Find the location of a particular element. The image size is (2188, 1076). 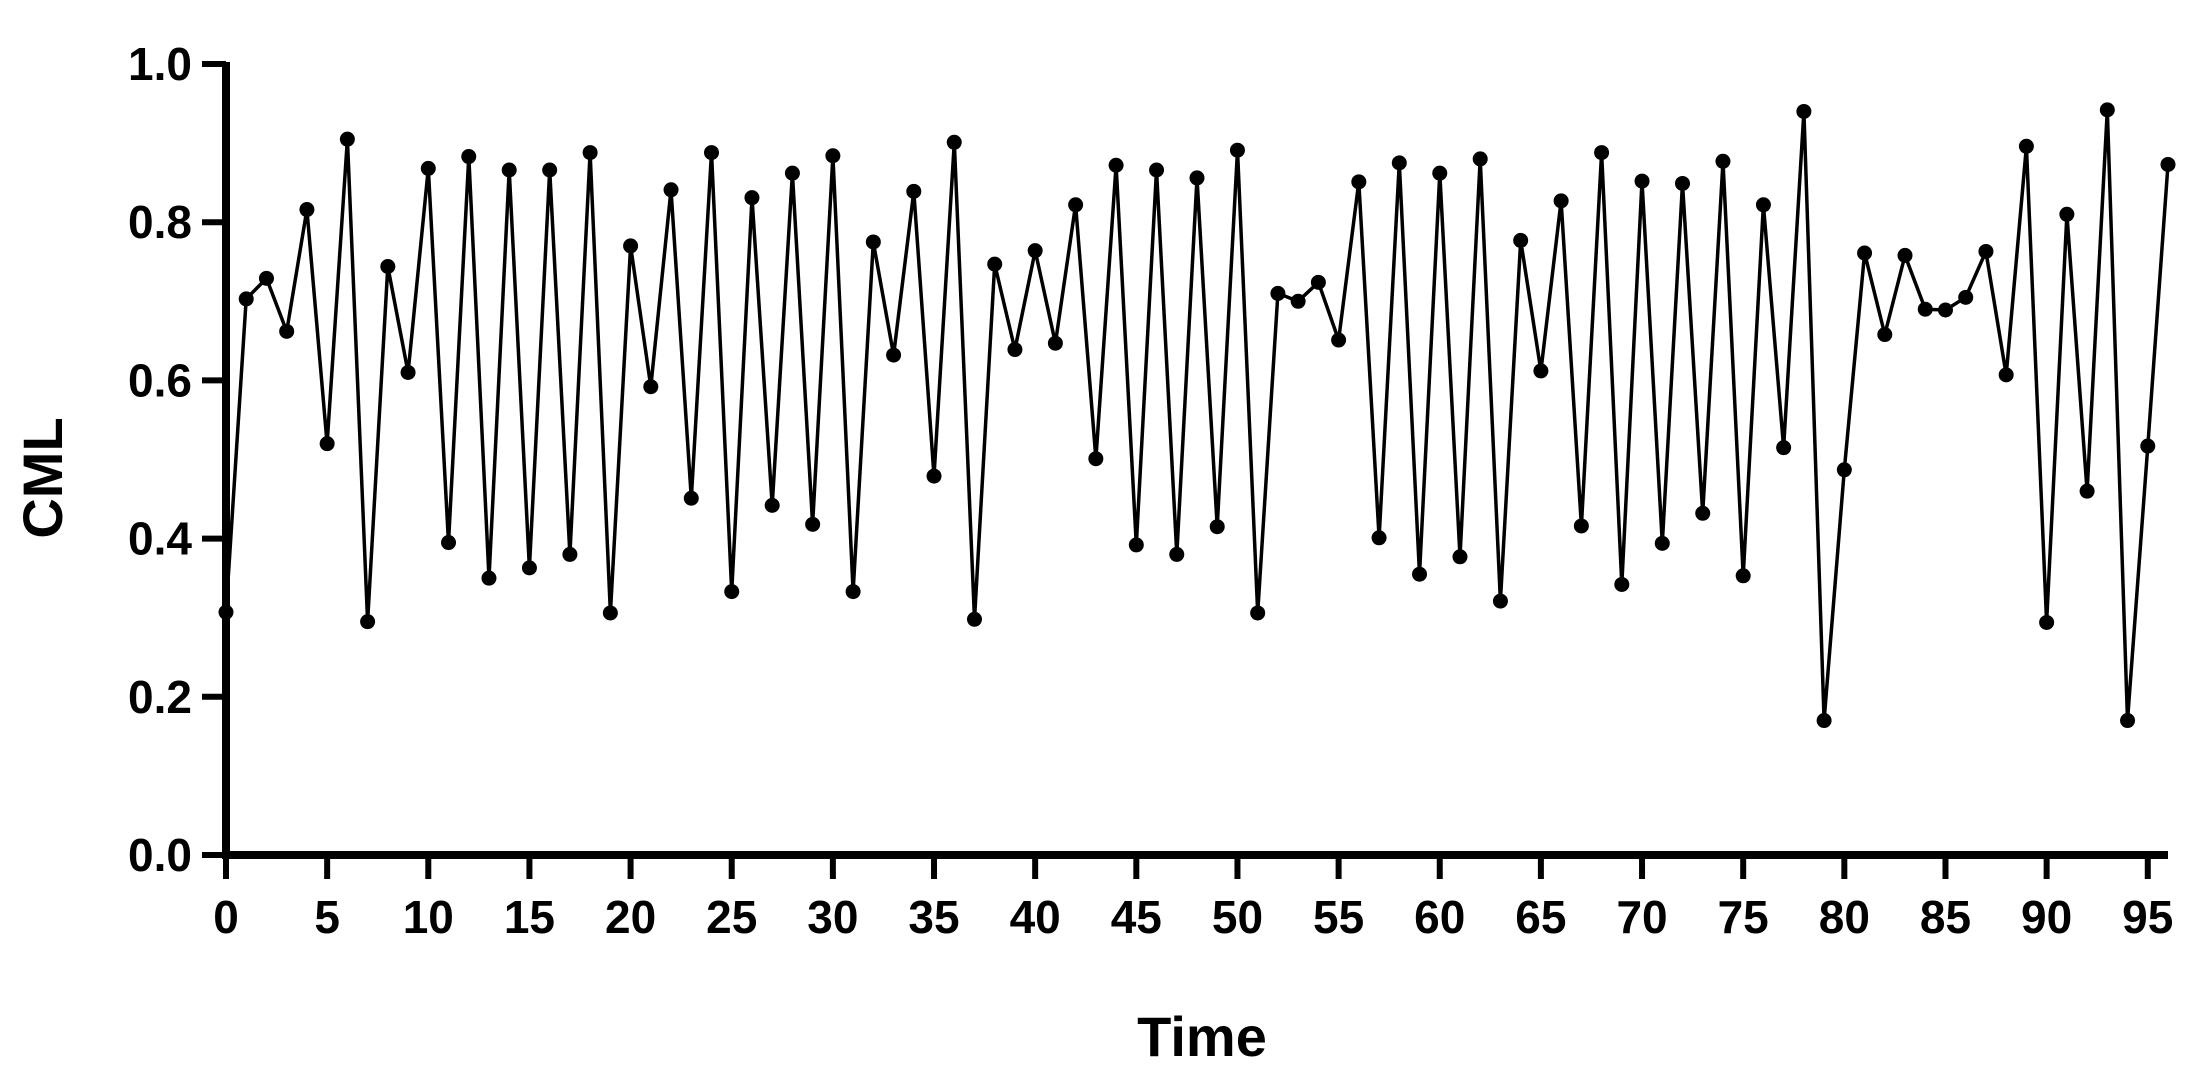

x-tick-label: 85 is located at coordinates (1945, 917).